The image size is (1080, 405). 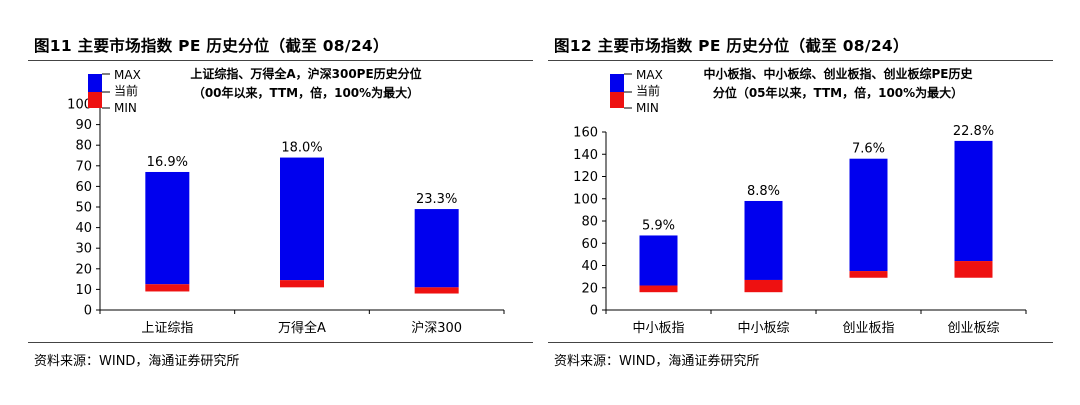 What do you see at coordinates (731, 46) in the screenshot?
I see `figure-12-title: 图12 主要市场指数 PE 历史分位（截至 08/24）` at bounding box center [731, 46].